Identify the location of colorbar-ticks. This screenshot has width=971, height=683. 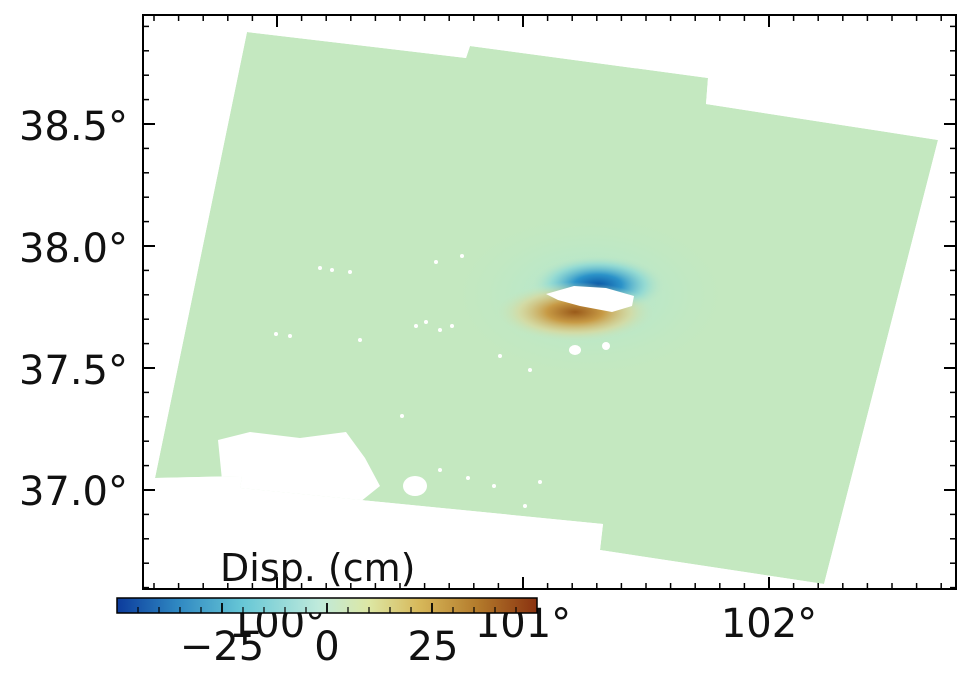
(327, 608).